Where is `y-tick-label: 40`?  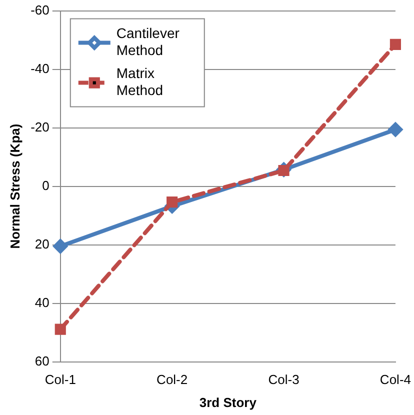 y-tick-label: 40 is located at coordinates (42, 302).